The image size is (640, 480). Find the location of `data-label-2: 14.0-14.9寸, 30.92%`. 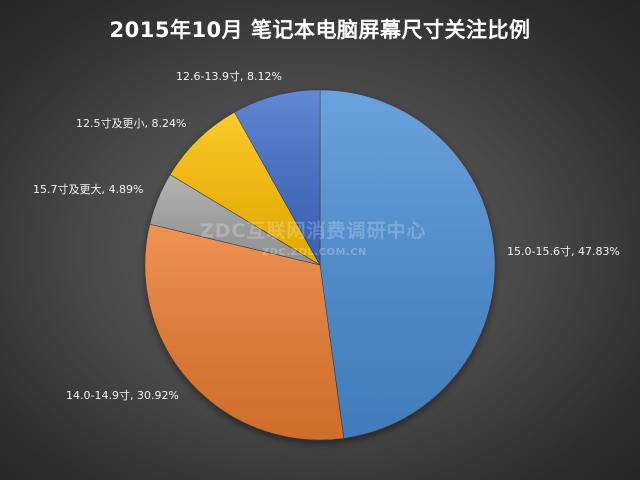

data-label-2: 14.0-14.9寸, 30.92% is located at coordinates (122, 395).